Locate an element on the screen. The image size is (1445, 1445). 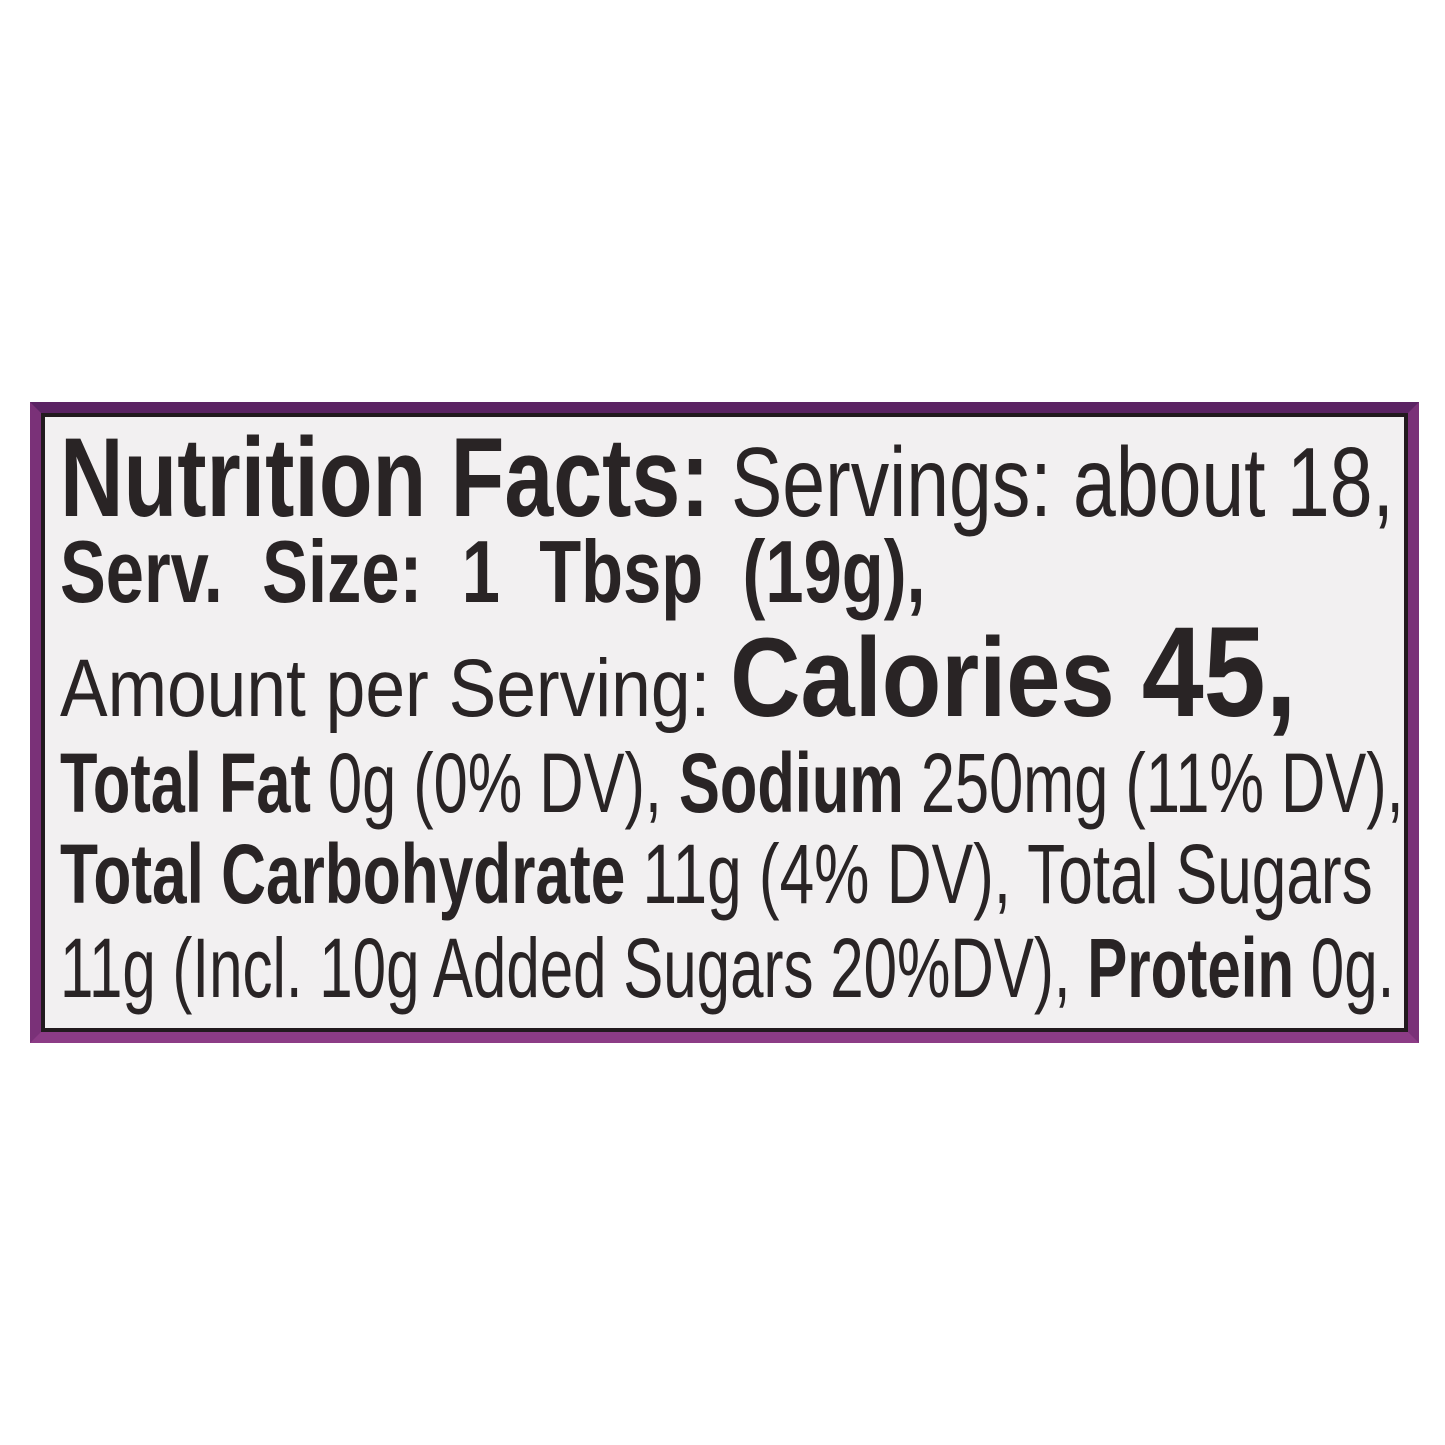
label-text-segment: 45, is located at coordinates (1219, 672).